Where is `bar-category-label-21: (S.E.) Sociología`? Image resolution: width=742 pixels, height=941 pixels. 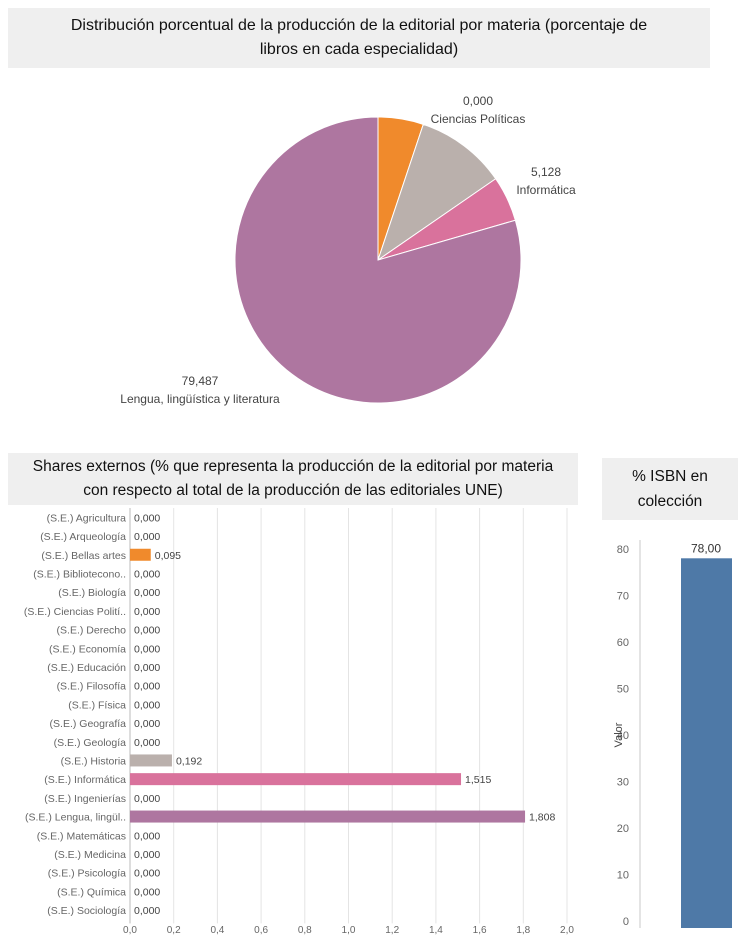
bar-category-label-21: (S.E.) Sociología is located at coordinates (86, 911).